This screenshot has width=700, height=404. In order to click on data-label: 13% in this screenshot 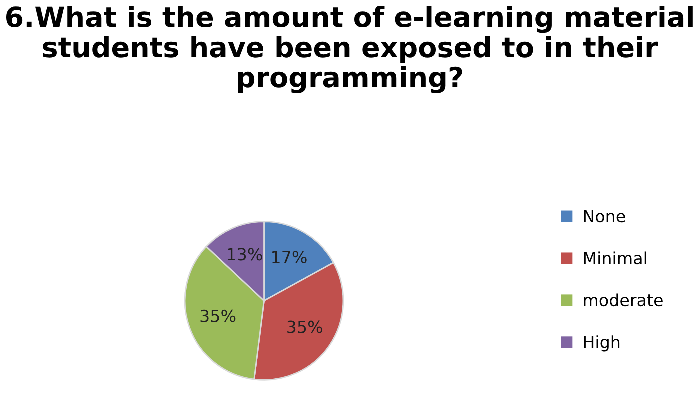, I will do `click(245, 254)`.